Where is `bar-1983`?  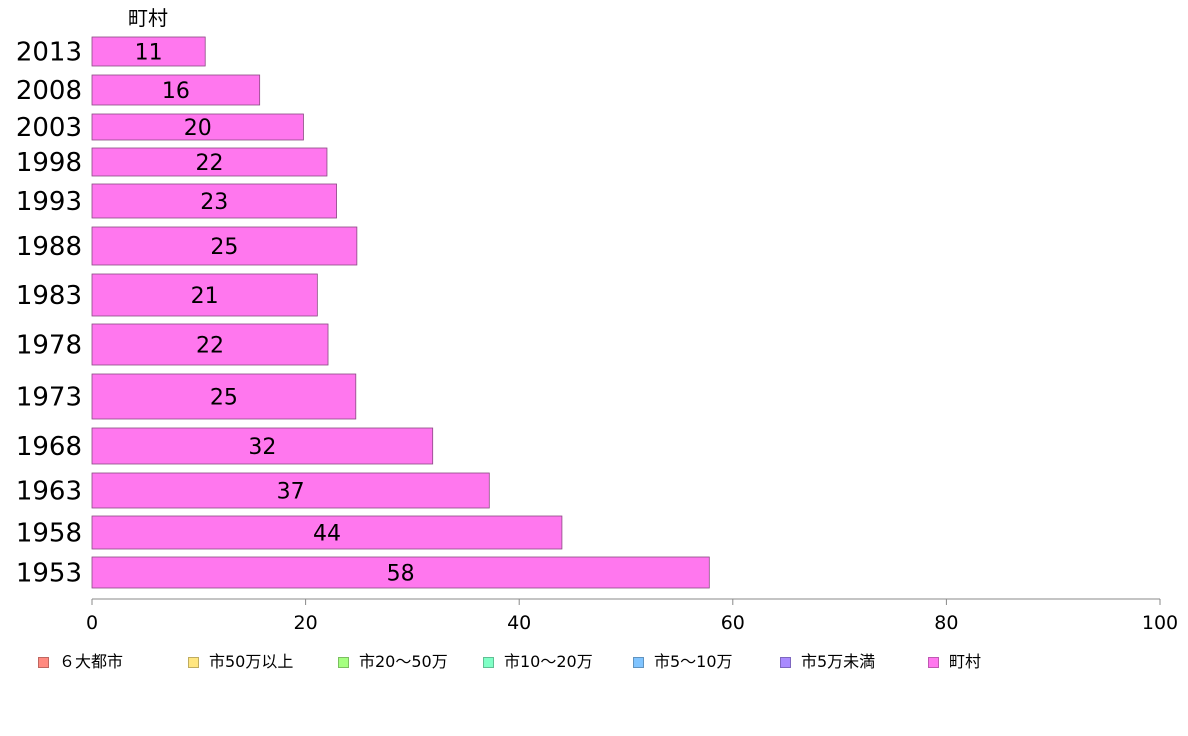 bar-1983 is located at coordinates (204, 295).